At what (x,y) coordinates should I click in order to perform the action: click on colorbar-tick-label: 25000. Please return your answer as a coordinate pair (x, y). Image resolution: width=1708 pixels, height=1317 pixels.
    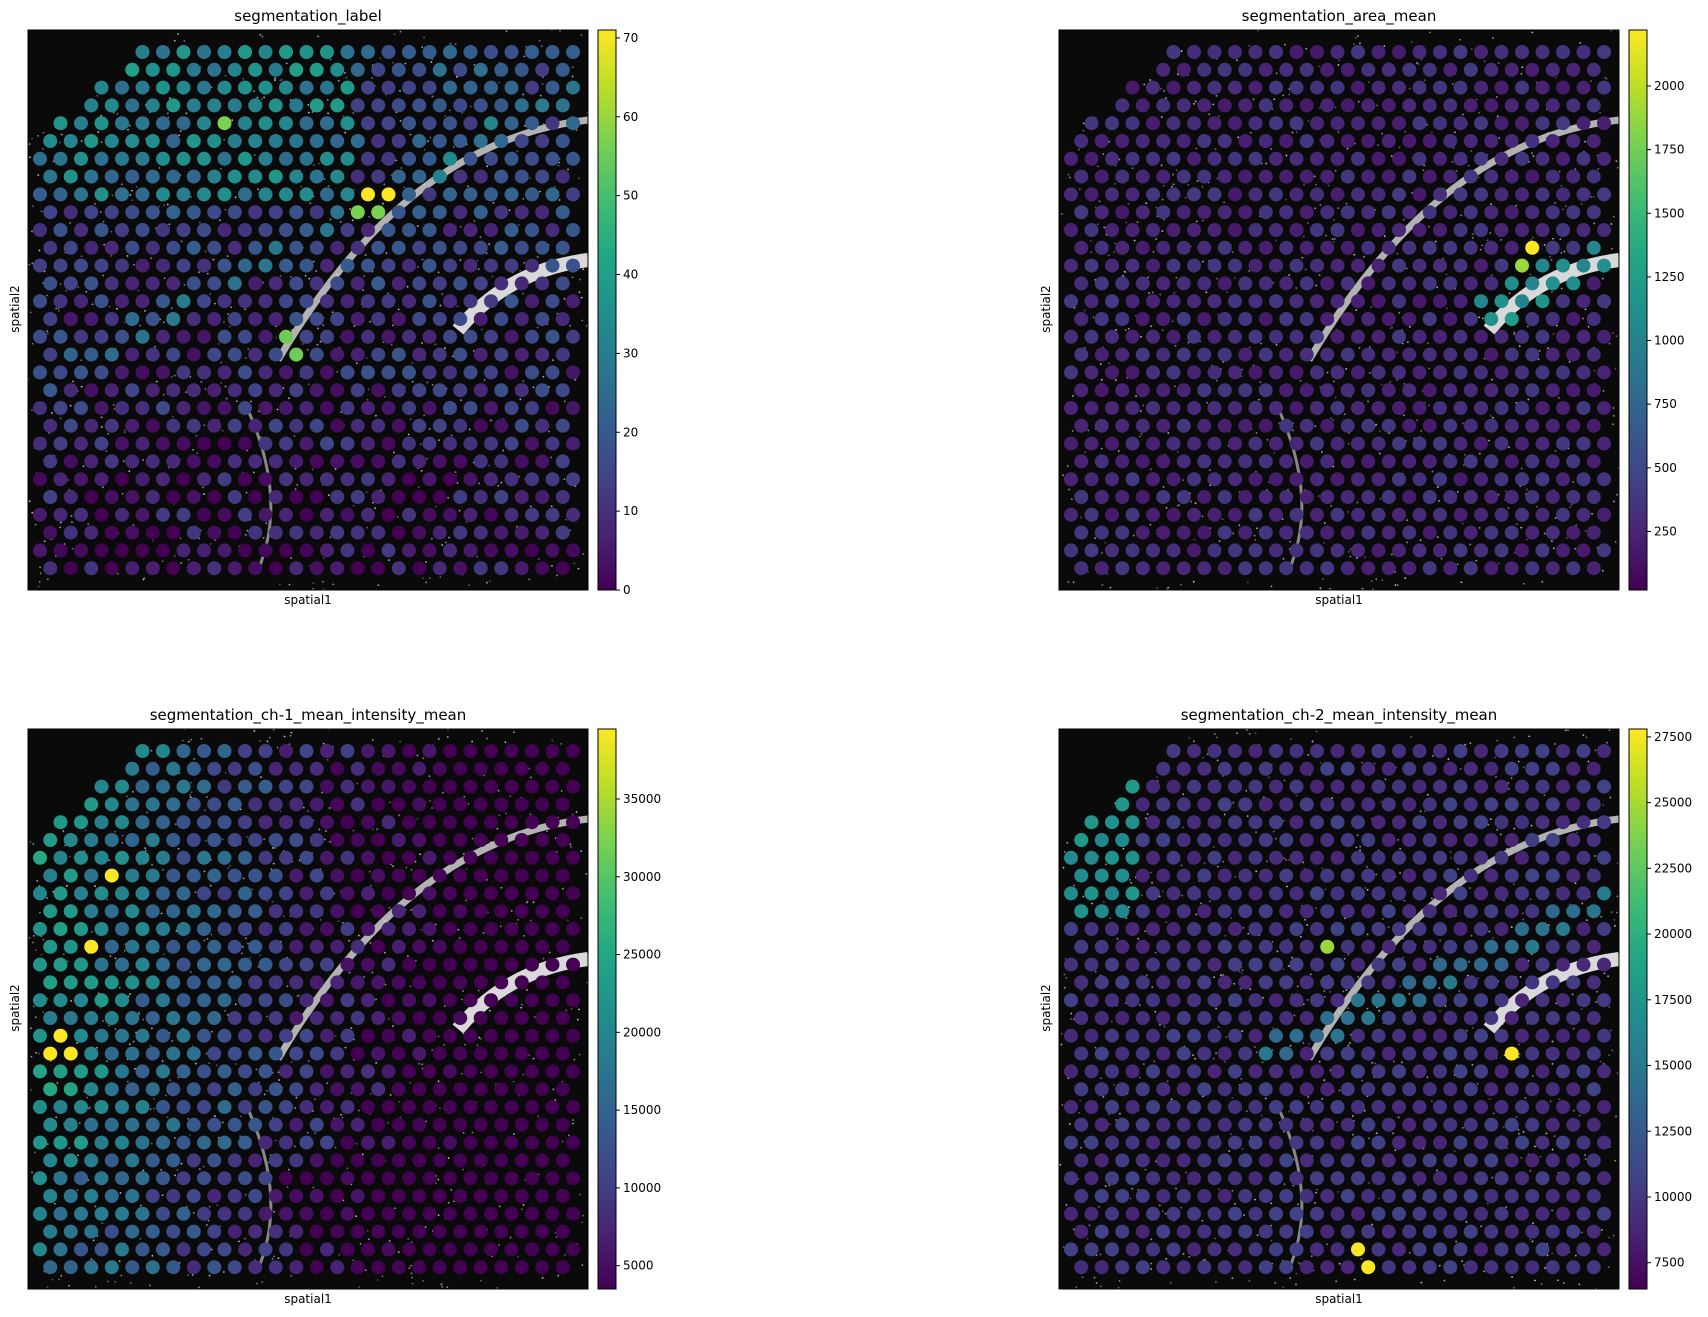
    Looking at the image, I should click on (642, 955).